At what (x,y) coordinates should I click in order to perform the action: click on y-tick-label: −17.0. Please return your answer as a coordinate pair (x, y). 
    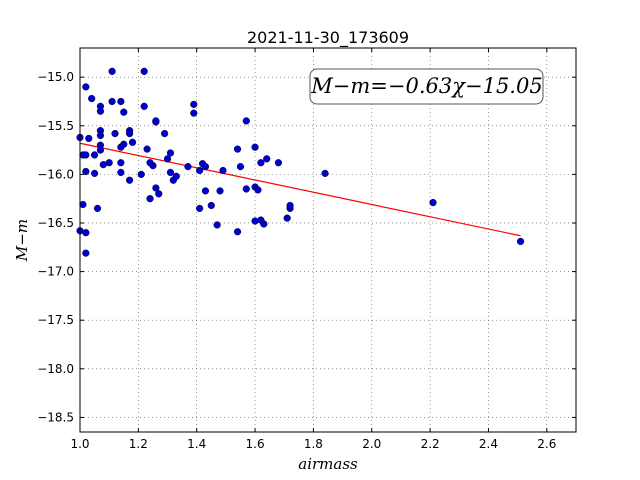
    Looking at the image, I should click on (55, 272).